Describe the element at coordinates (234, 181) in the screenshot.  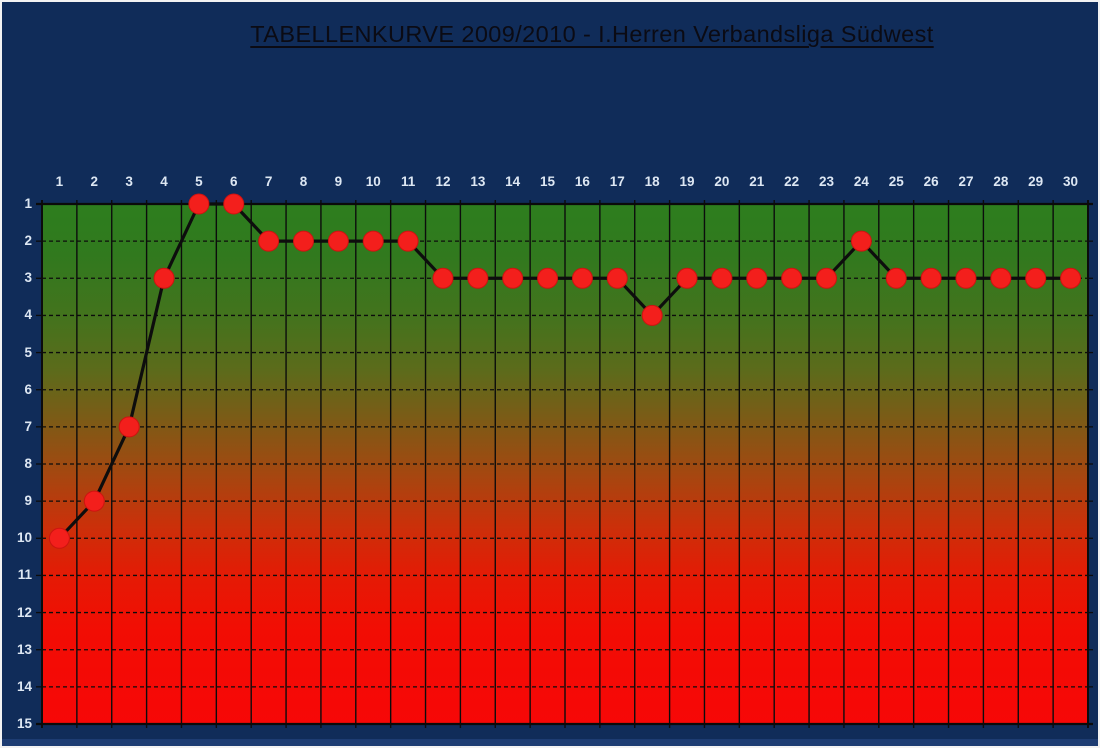
I see `x-axis-tick-label: 6` at that location.